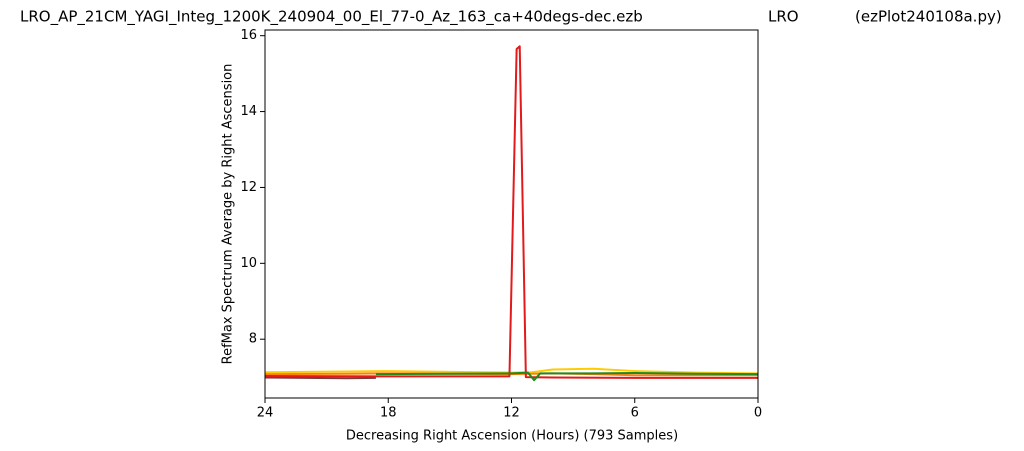 The height and width of the screenshot is (451, 1024). I want to click on x-tick-label: 18, so click(388, 413).